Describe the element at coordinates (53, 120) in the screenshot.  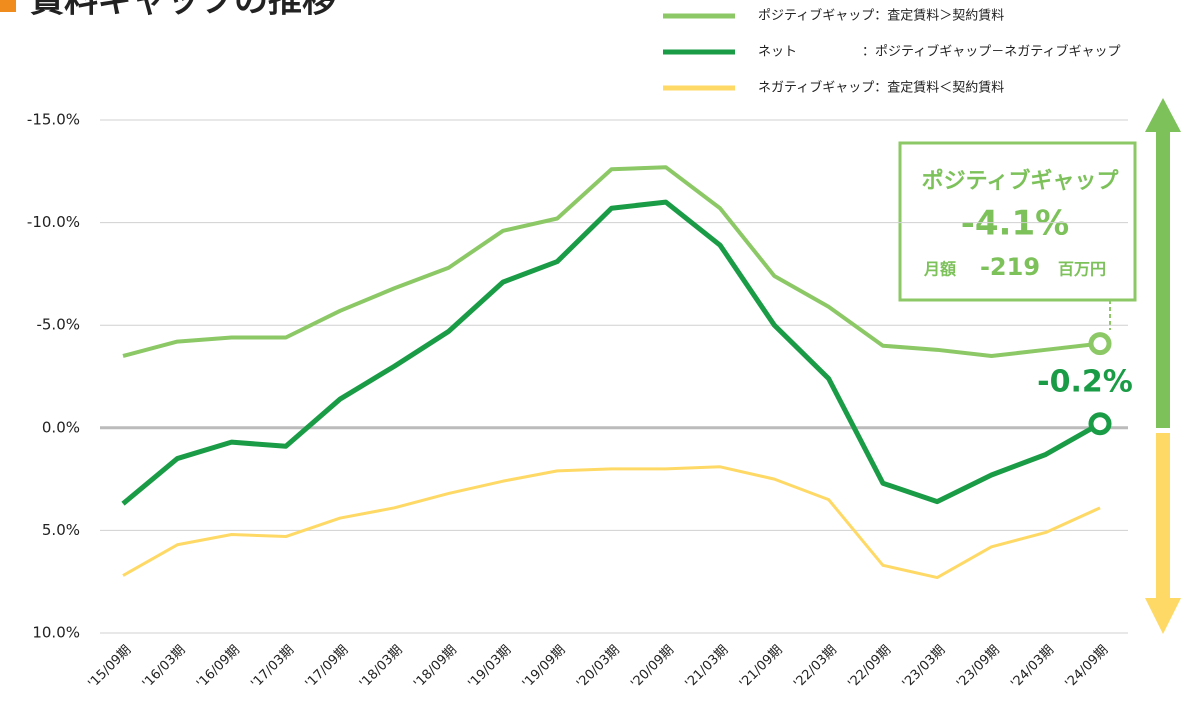
I see `y-tick-label: -15.0%` at that location.